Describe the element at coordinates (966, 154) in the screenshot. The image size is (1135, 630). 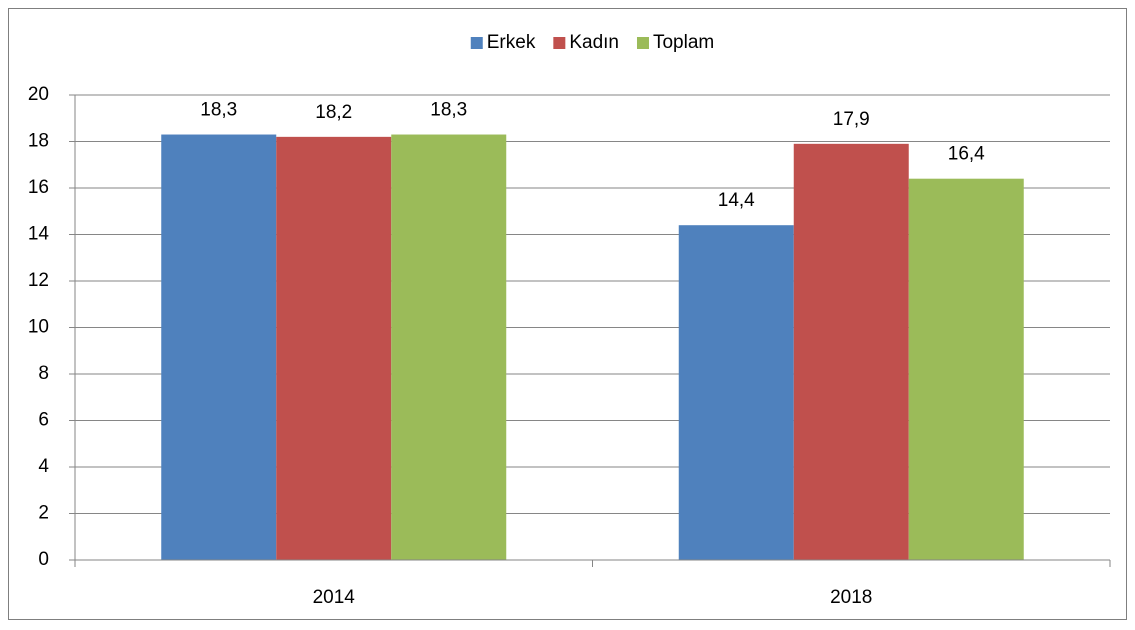
I see `data-label: 16,4` at that location.